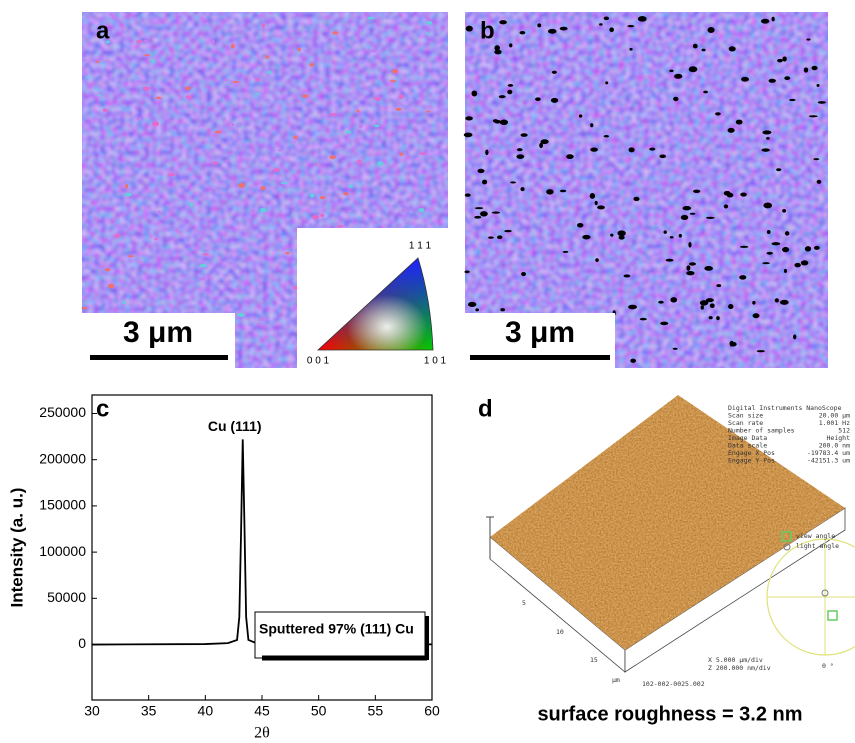 The image size is (855, 743). What do you see at coordinates (751, 461) in the screenshot?
I see `info-key: Engage Y Pos` at bounding box center [751, 461].